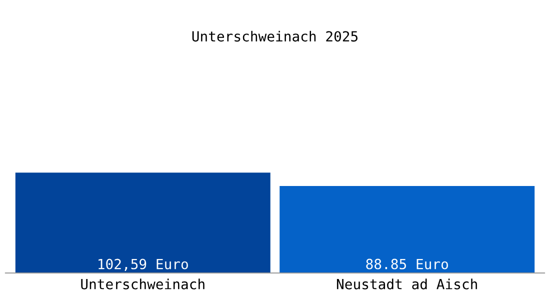 The image size is (550, 300). Describe the element at coordinates (407, 264) in the screenshot. I see `data-label: 88.85 Euro` at that location.